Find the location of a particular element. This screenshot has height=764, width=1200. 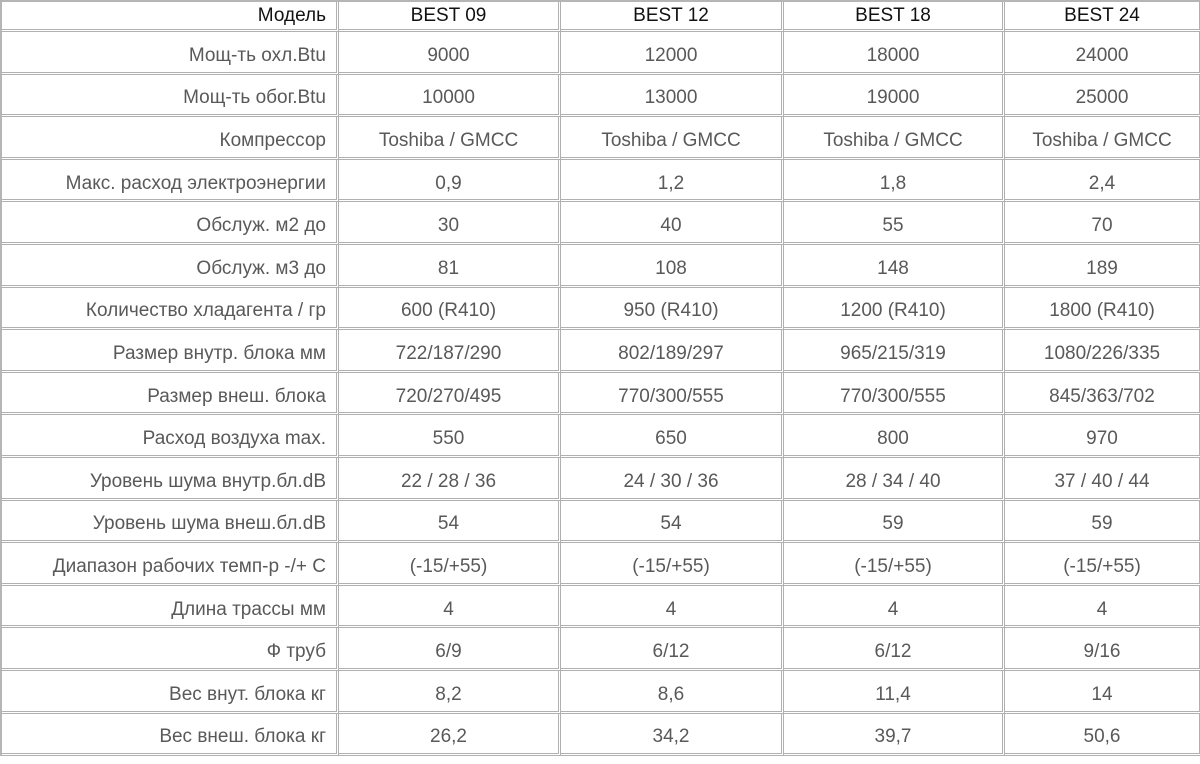

row-label: Количество хладагента / гр is located at coordinates (170, 309).